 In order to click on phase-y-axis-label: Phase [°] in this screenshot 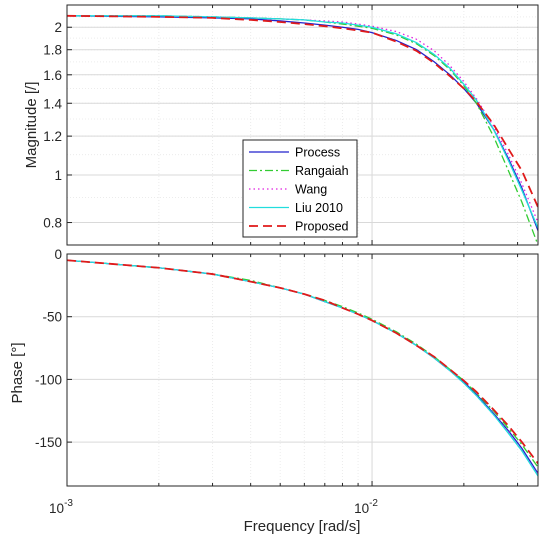, I will do `click(17, 372)`.